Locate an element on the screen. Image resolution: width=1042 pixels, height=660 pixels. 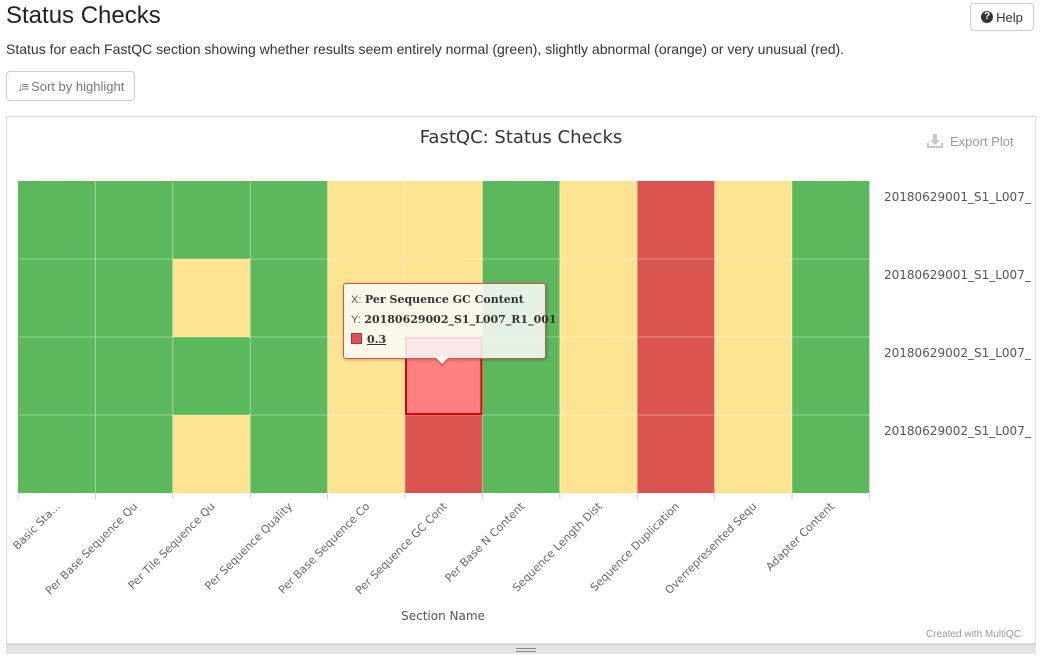
plot-resize-handle is located at coordinates (521, 649).